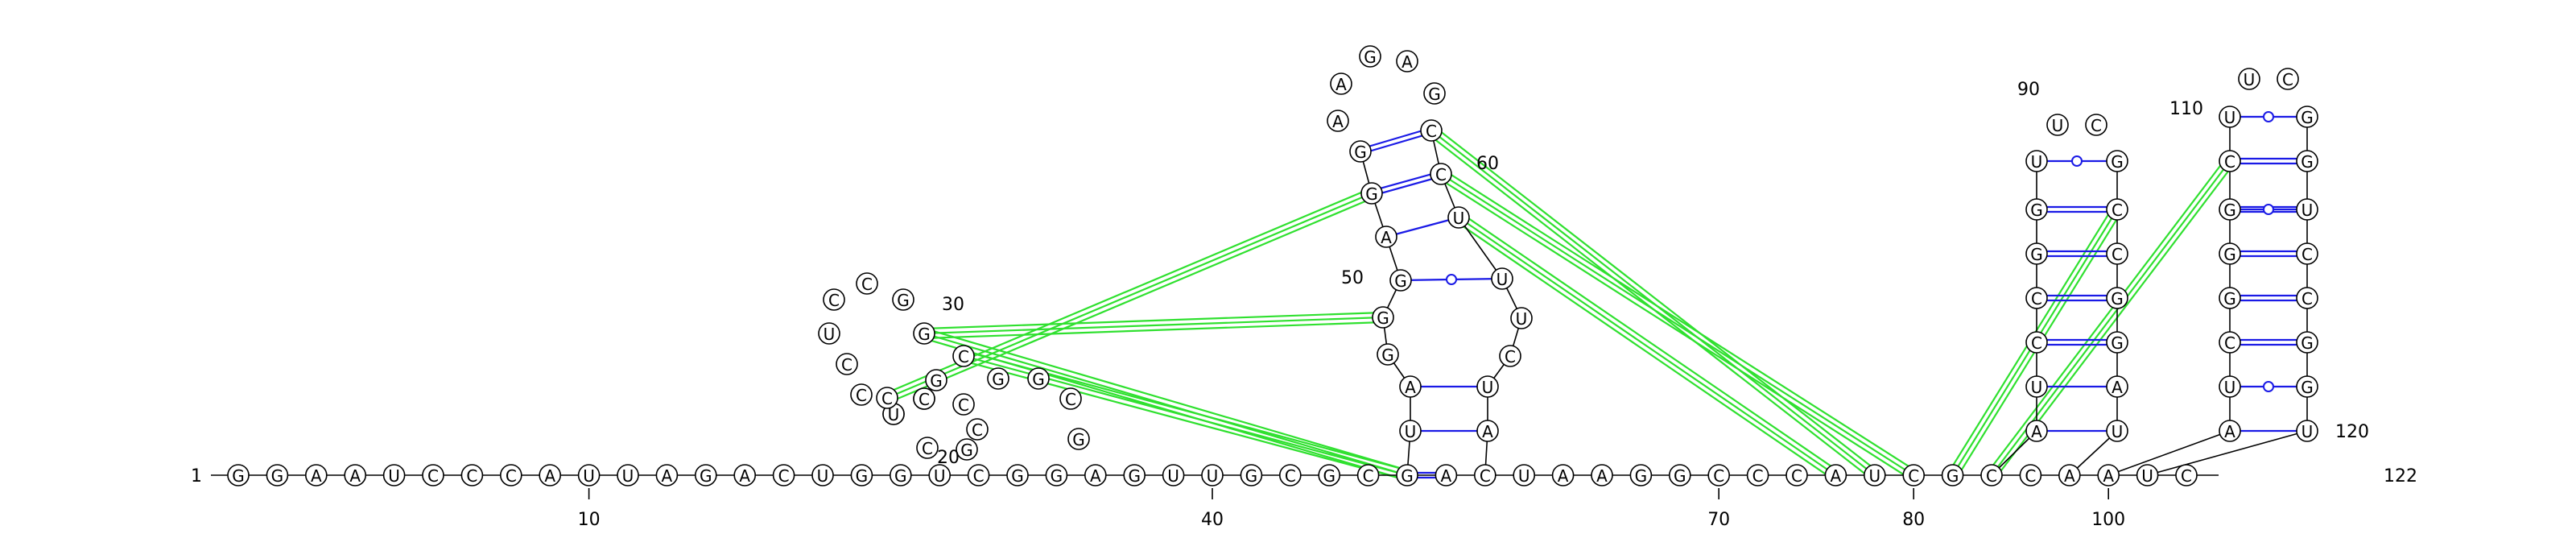 This screenshot has width=2576, height=534. I want to click on nucleotide-h1b: C, so click(964, 404).